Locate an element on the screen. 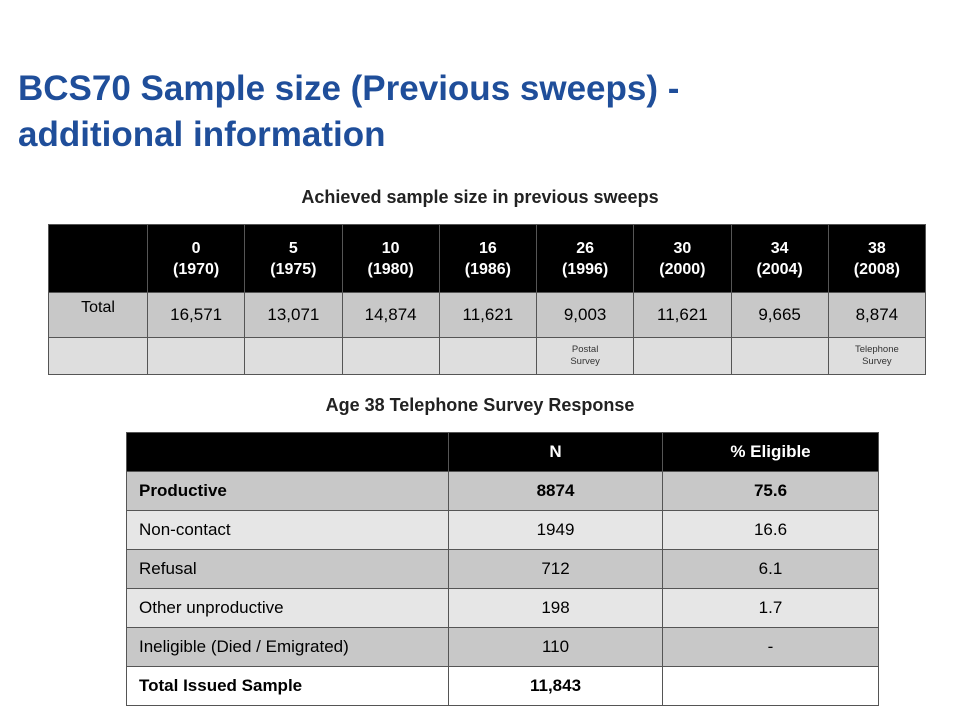 The width and height of the screenshot is (960, 720). sweep-header-cell: 34 (2004) is located at coordinates (779, 258).